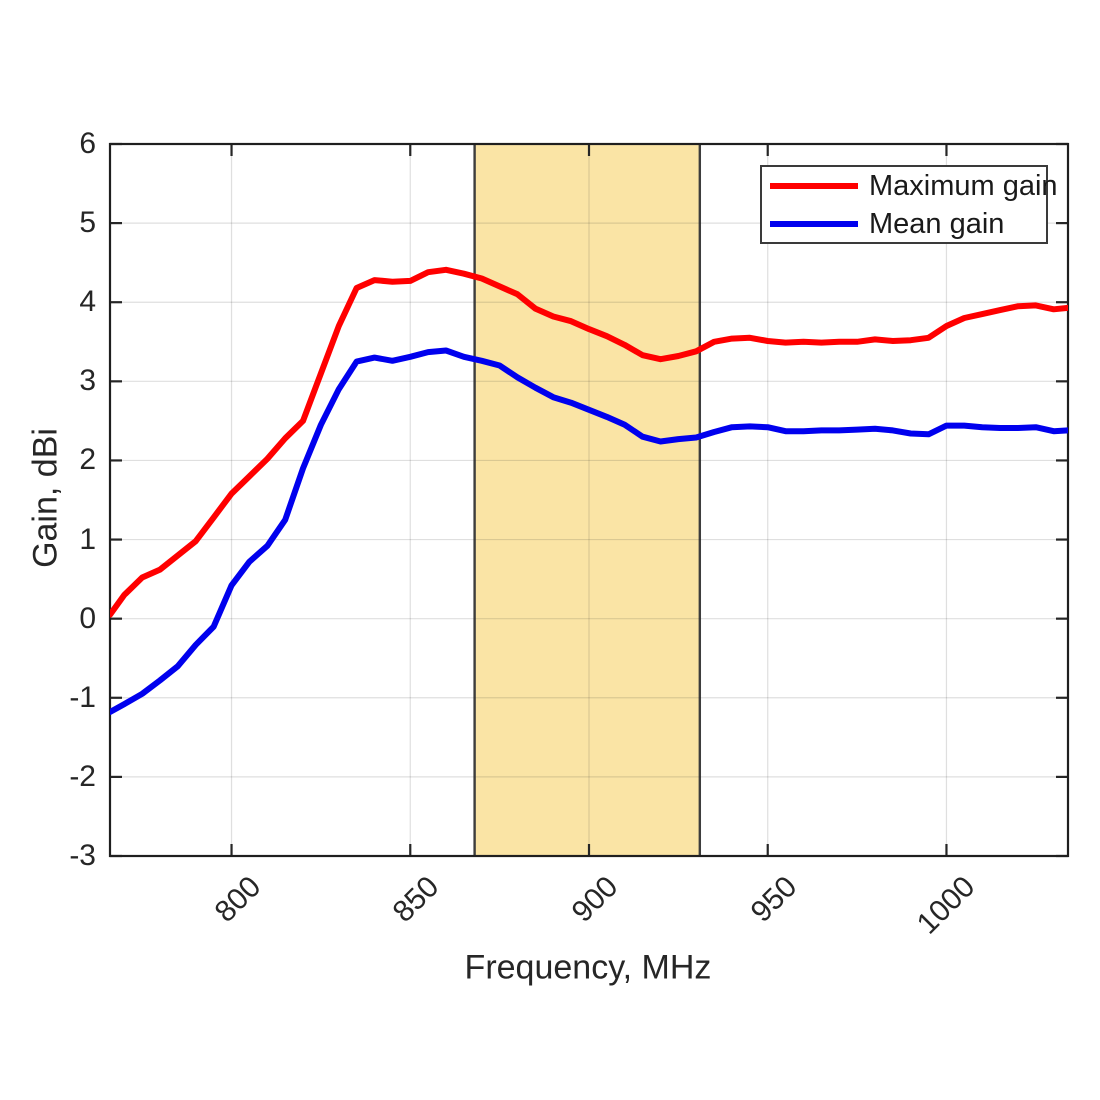 The image size is (1100, 1100). I want to click on legend-item-mean-gain: Mean gain, so click(904, 224).